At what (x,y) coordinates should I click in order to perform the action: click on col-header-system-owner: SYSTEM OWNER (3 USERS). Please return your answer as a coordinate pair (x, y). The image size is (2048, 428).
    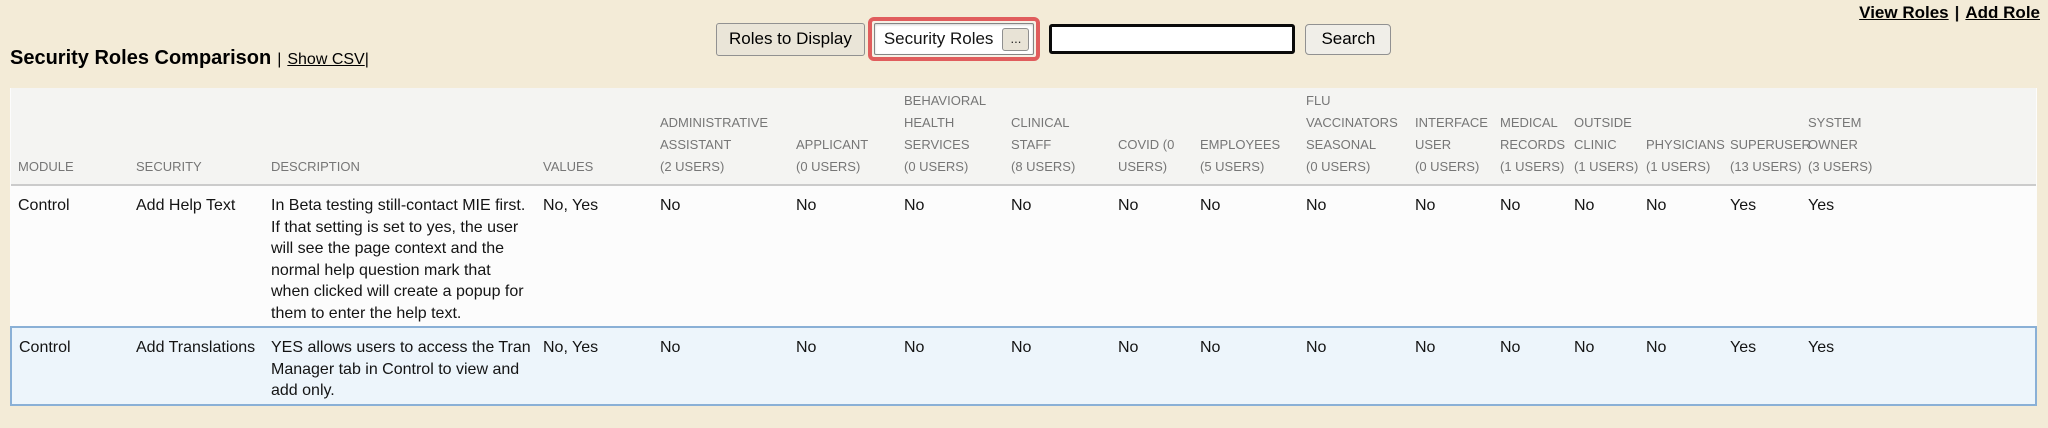
    Looking at the image, I should click on (1853, 137).